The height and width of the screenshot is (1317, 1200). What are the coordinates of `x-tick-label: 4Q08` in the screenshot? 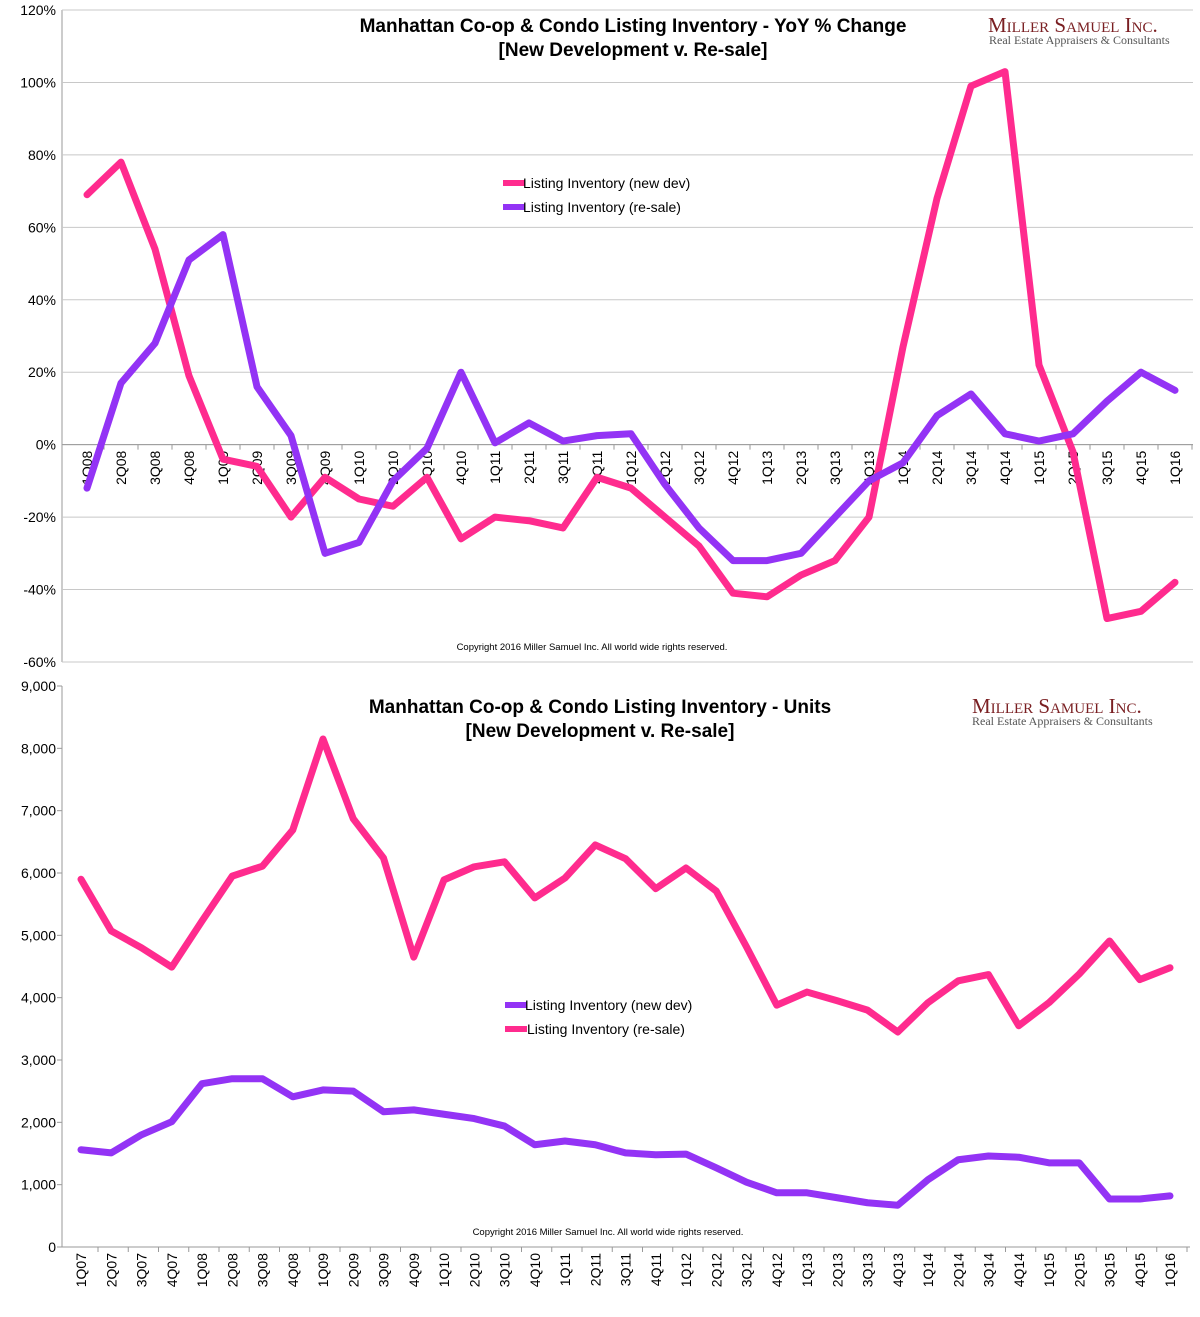 It's located at (189, 467).